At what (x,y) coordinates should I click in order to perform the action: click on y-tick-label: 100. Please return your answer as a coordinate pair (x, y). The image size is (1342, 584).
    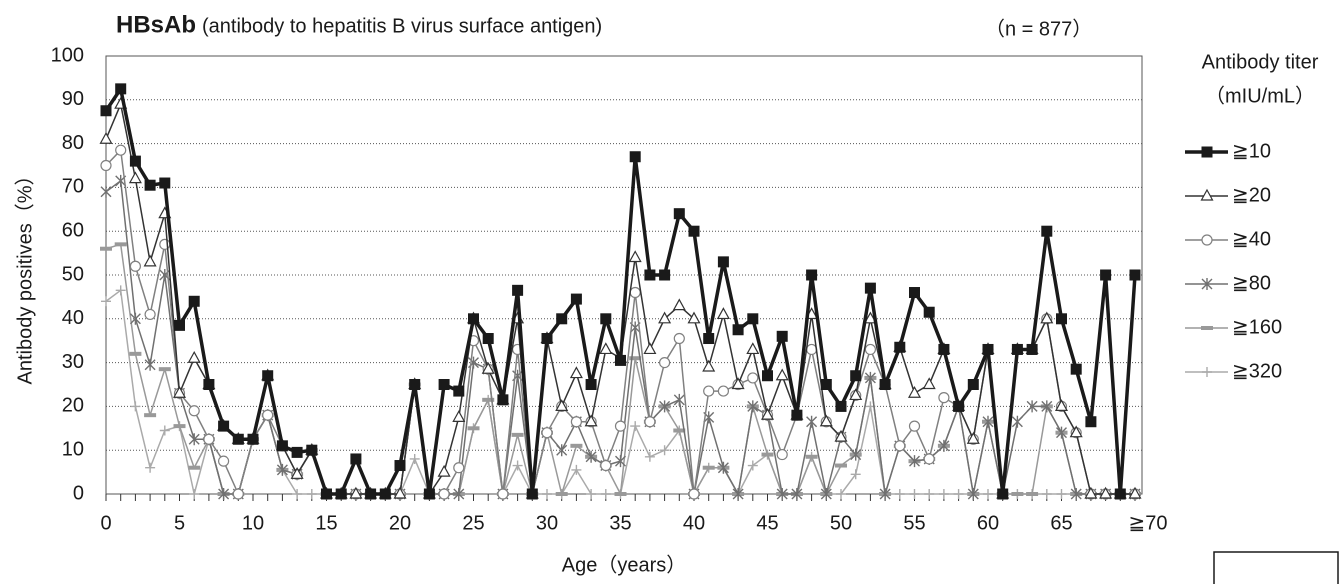
    Looking at the image, I should click on (67, 55).